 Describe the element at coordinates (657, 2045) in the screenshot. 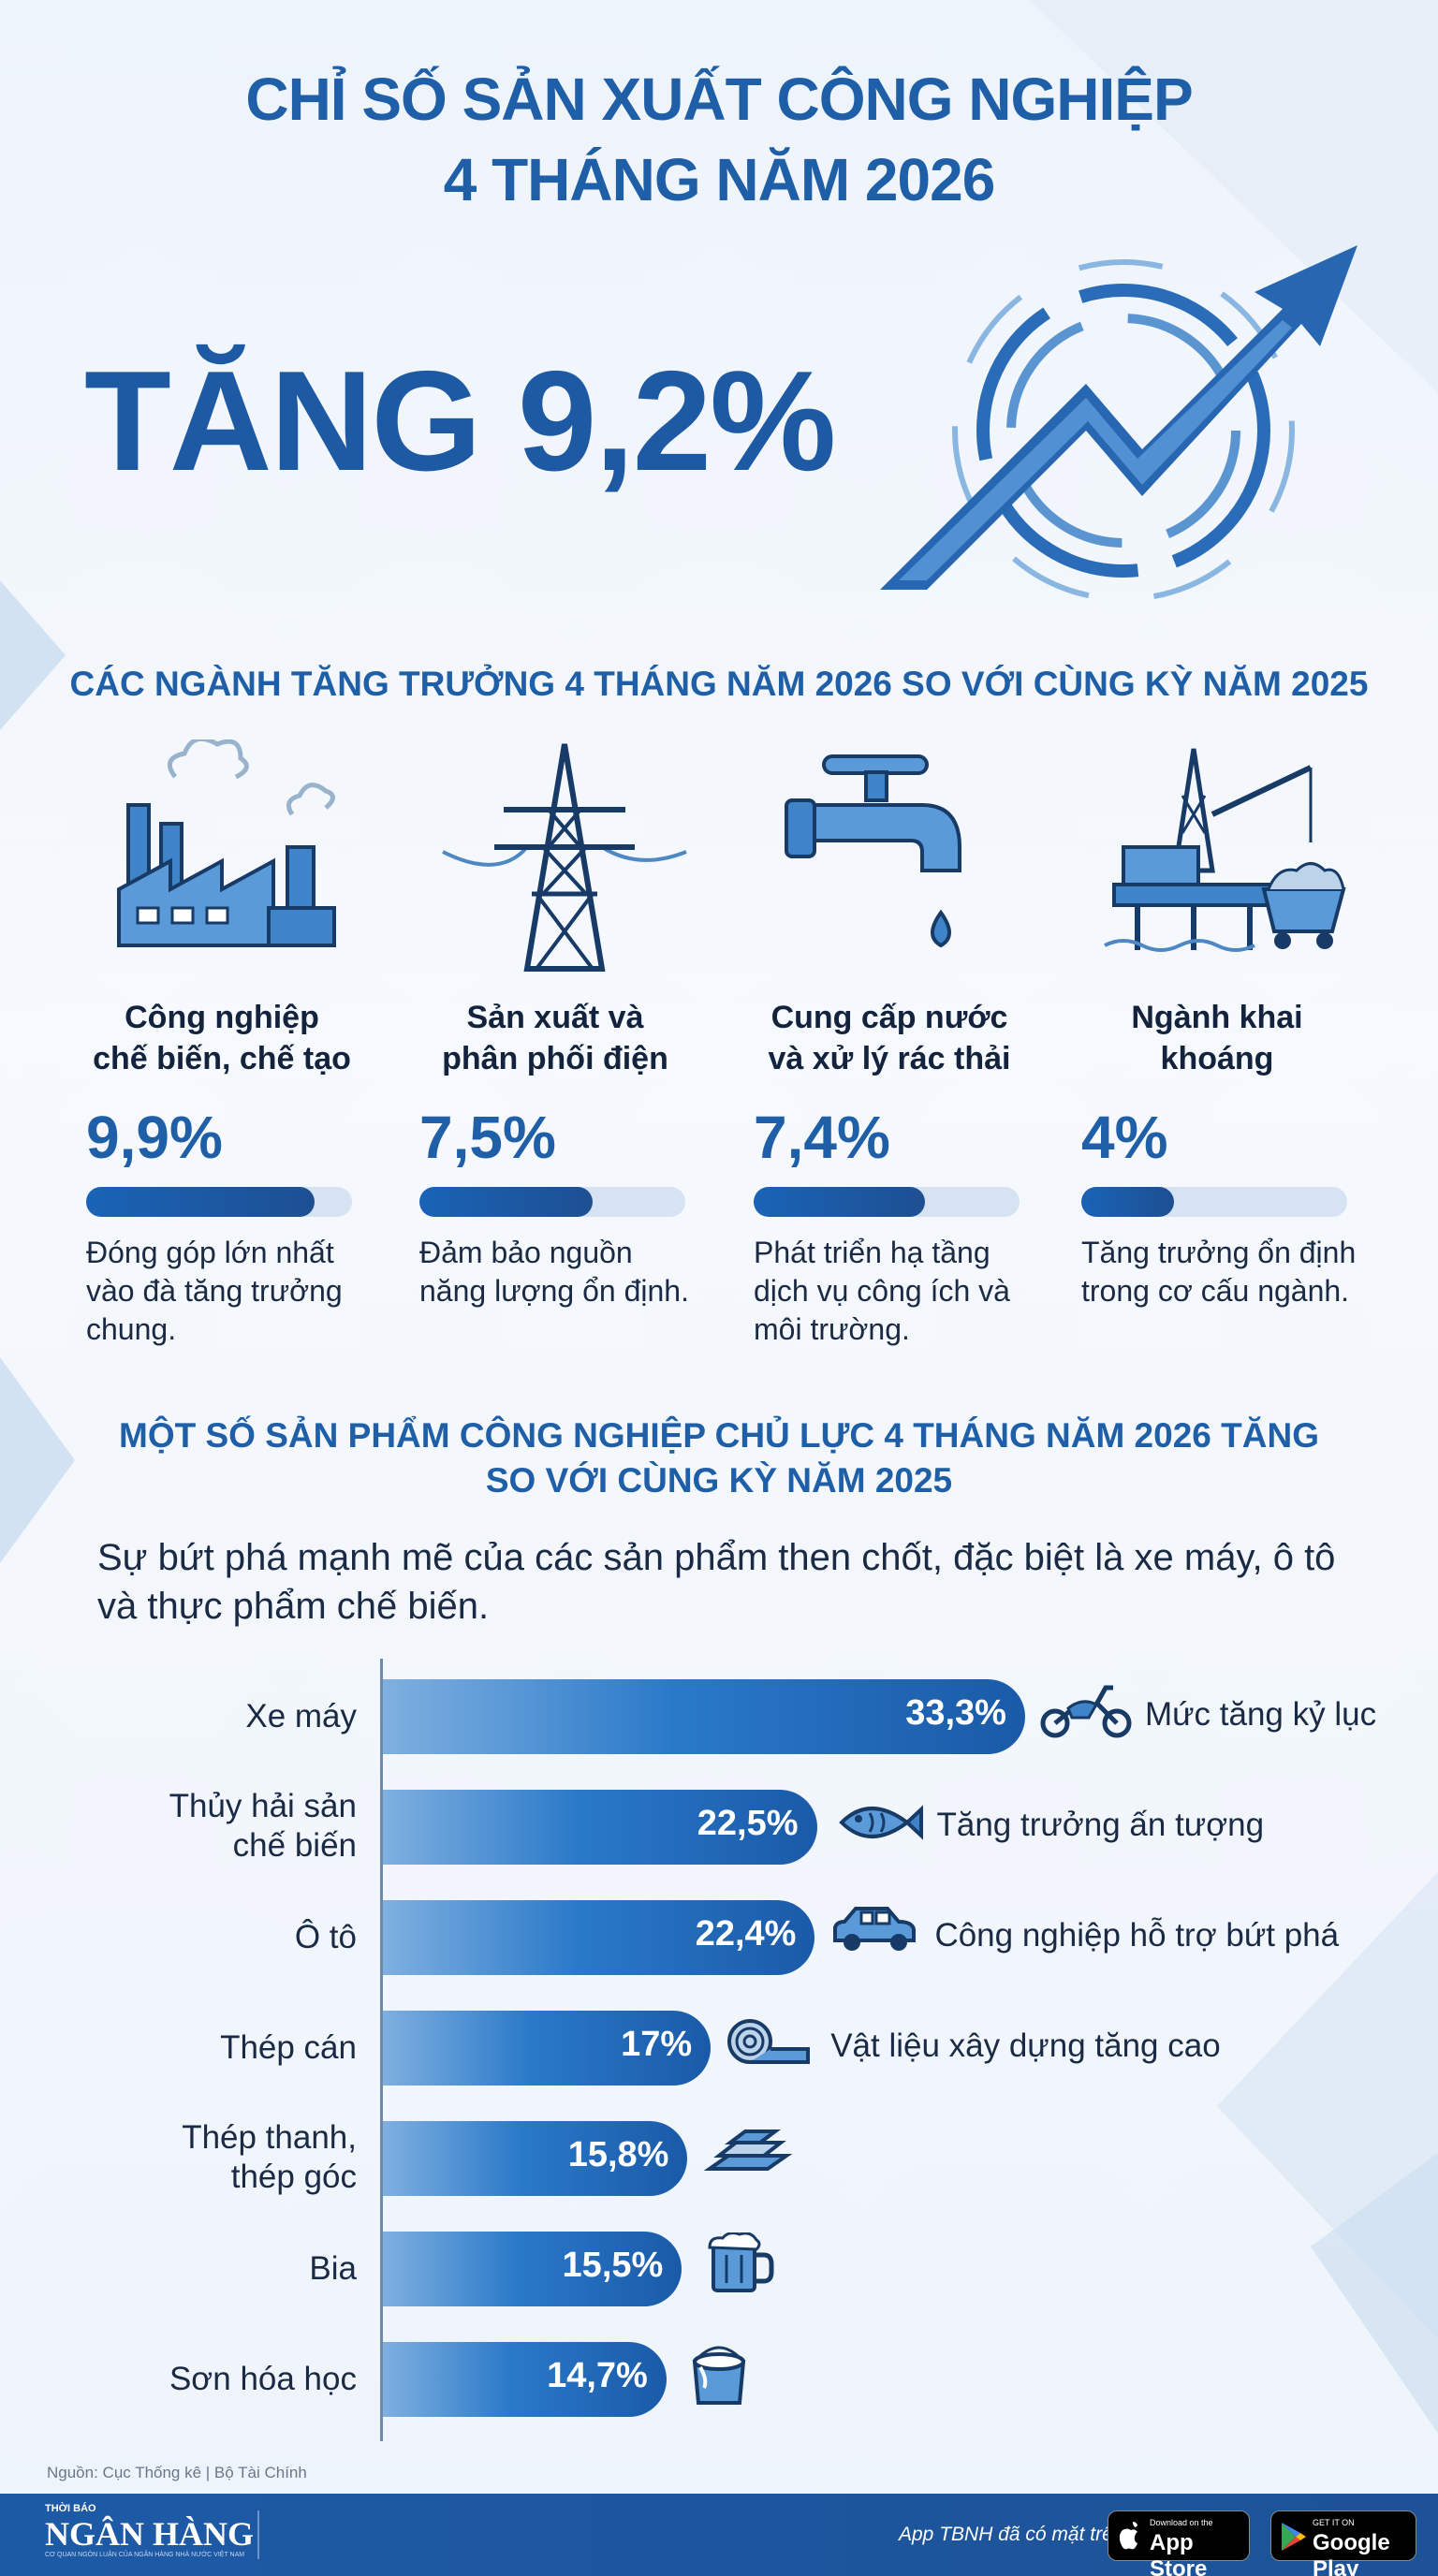

I see `bar-value-label: 17%` at that location.